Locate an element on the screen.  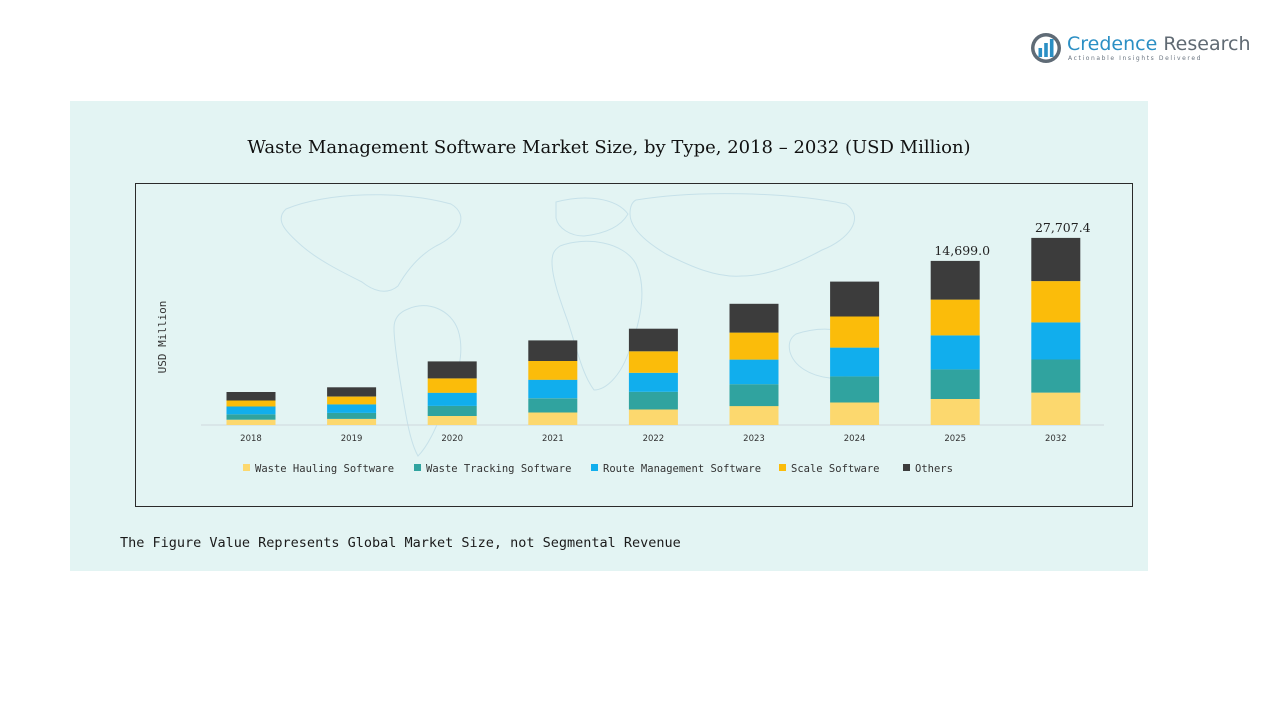
x-tick-label: 2018 is located at coordinates (251, 439).